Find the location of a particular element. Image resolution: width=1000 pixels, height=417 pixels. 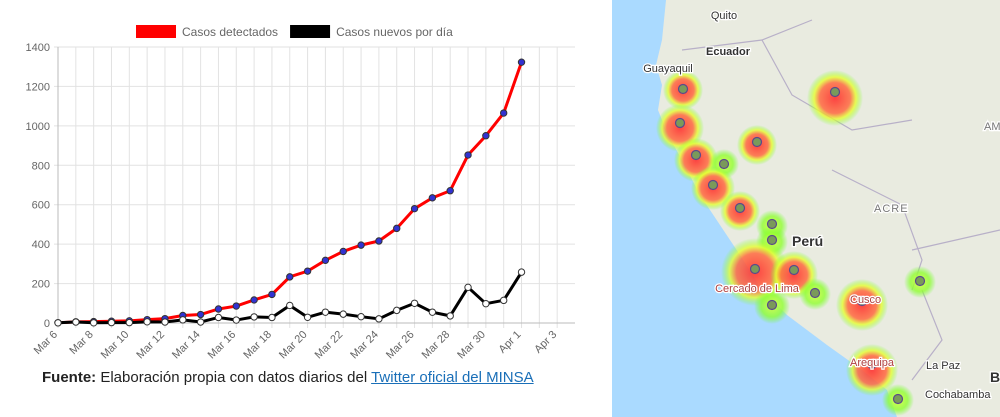

map-label: Arequipa is located at coordinates (872, 363).